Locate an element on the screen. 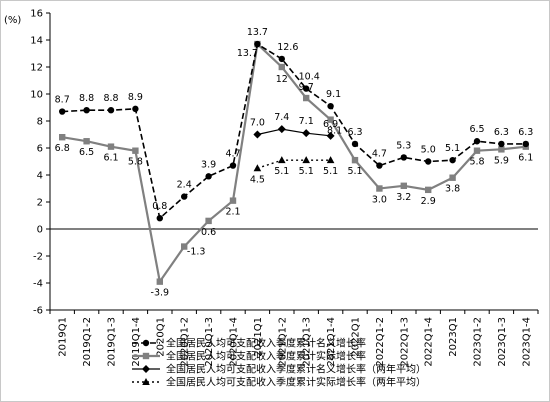 The height and width of the screenshot is (402, 550). y-tick-label: 16 is located at coordinates (36, 14).